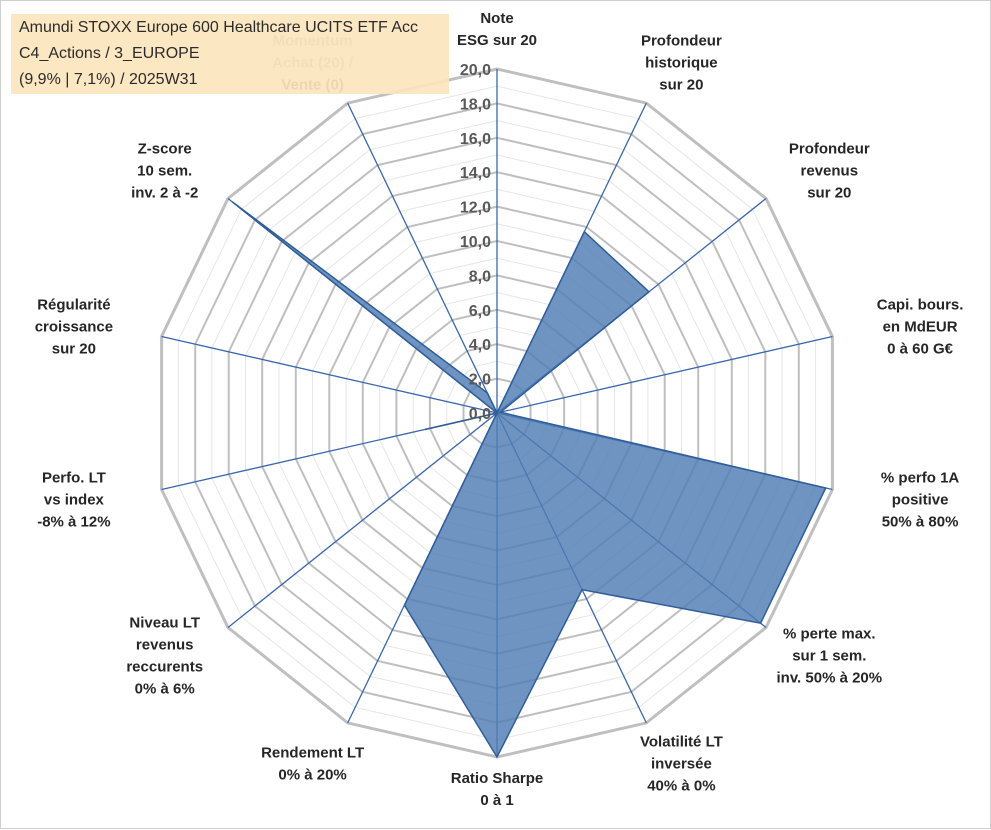  I want to click on axis-label-line: positive, so click(920, 500).